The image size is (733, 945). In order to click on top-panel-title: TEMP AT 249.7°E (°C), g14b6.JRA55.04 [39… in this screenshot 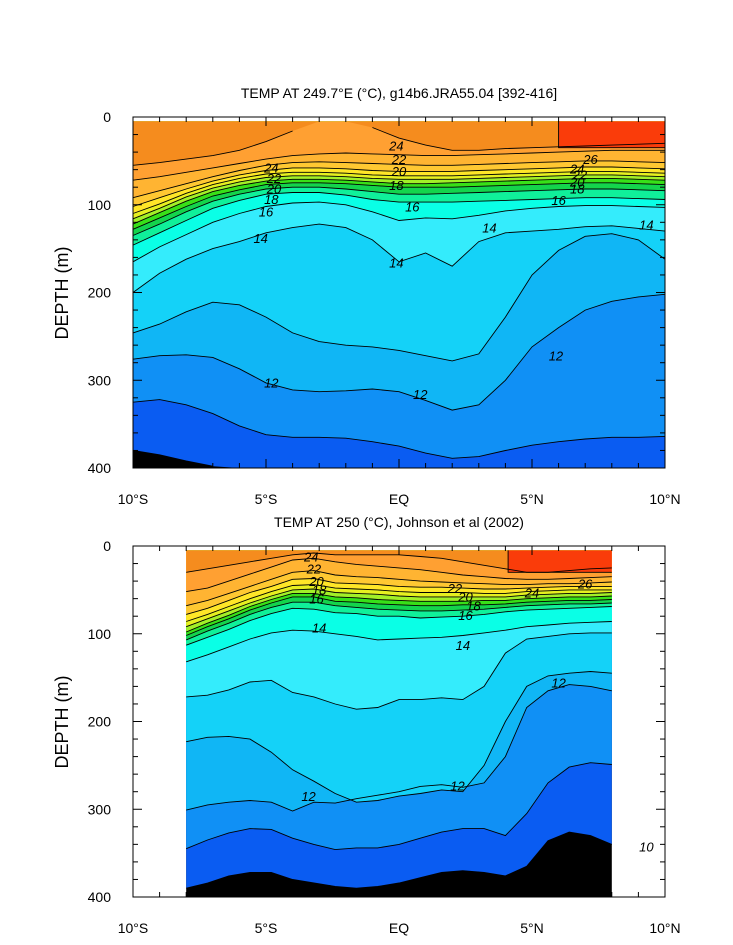, I will do `click(399, 93)`.